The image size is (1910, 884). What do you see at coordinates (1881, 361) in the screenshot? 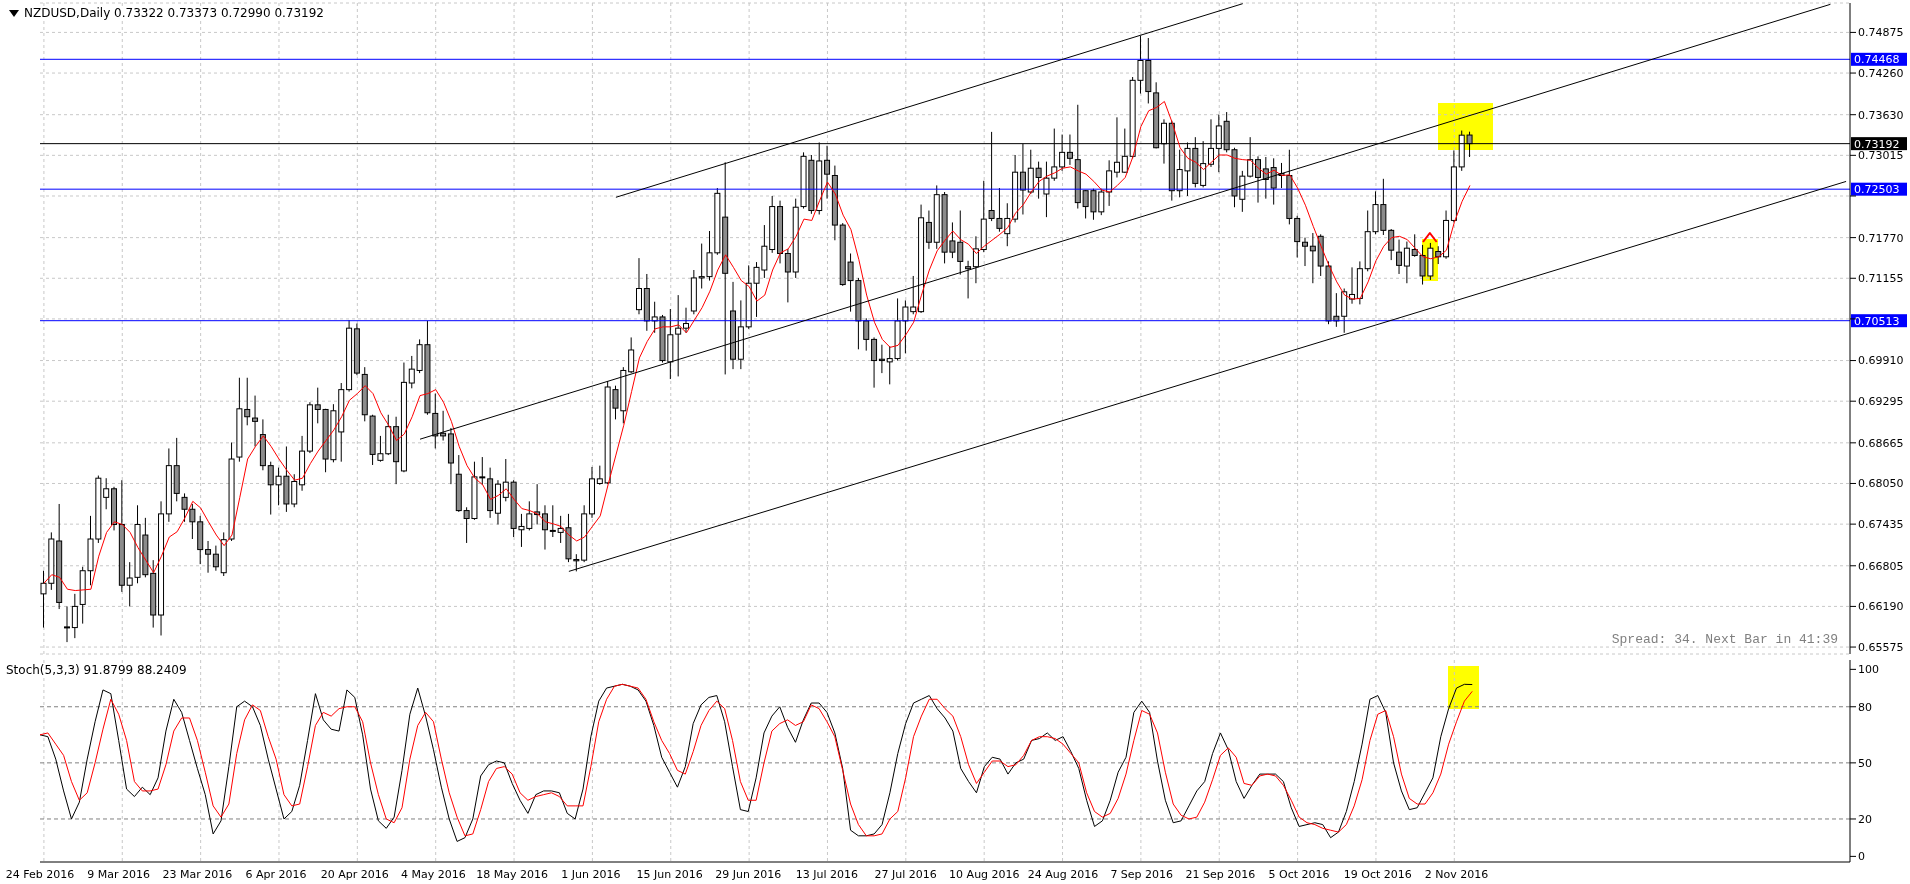
I see `y-tick-label: 0.69910` at bounding box center [1881, 361].